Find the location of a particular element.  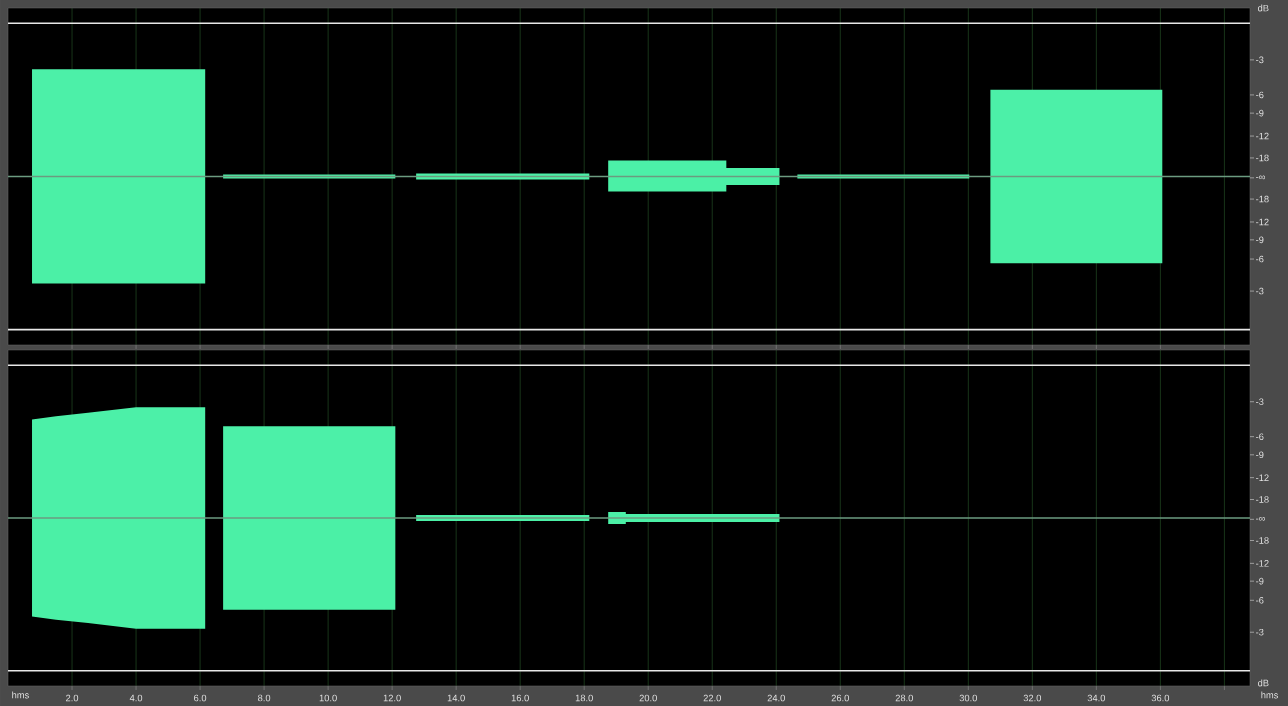

x-tick-label: 34.0 is located at coordinates (1096, 698).